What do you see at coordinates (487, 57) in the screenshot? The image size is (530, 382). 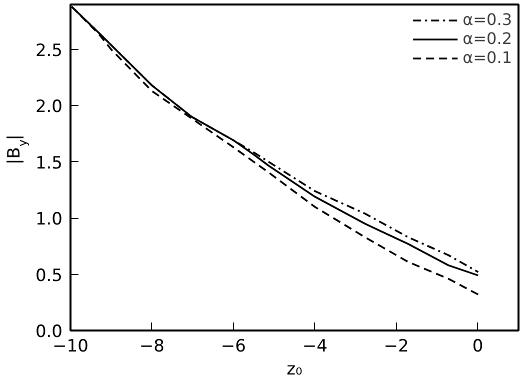 I see `legend-label: α=0.1` at bounding box center [487, 57].